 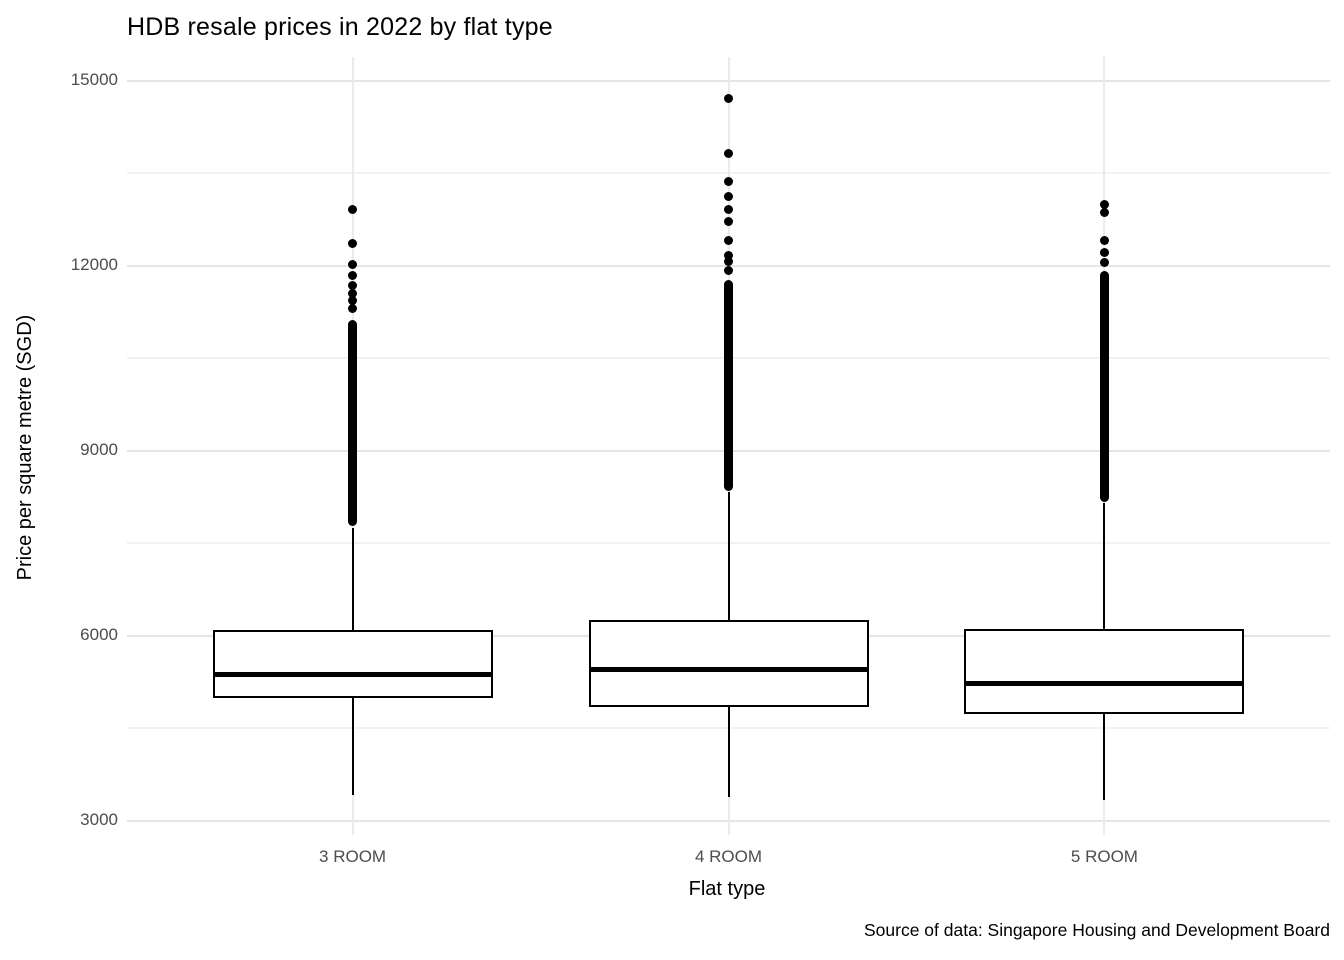 What do you see at coordinates (99, 819) in the screenshot?
I see `y-tick-label: 3000` at bounding box center [99, 819].